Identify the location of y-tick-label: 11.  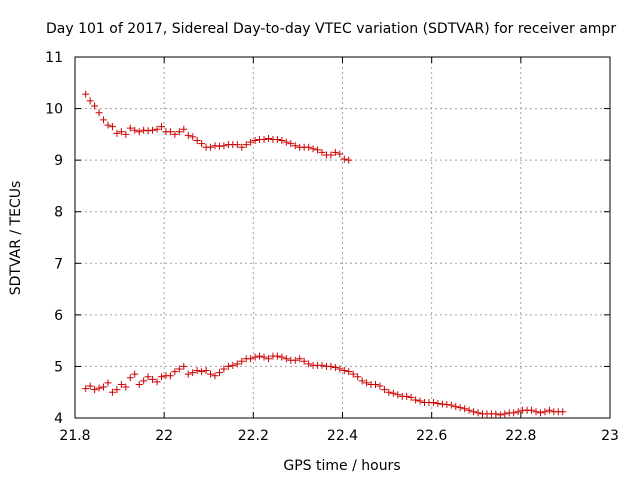
(54, 58).